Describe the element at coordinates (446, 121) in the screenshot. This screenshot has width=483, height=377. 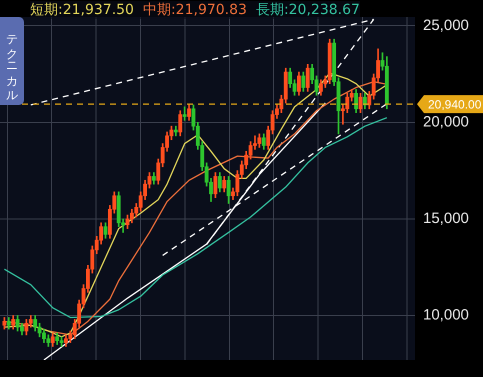
I see `y-tick-label: 20,000` at that location.